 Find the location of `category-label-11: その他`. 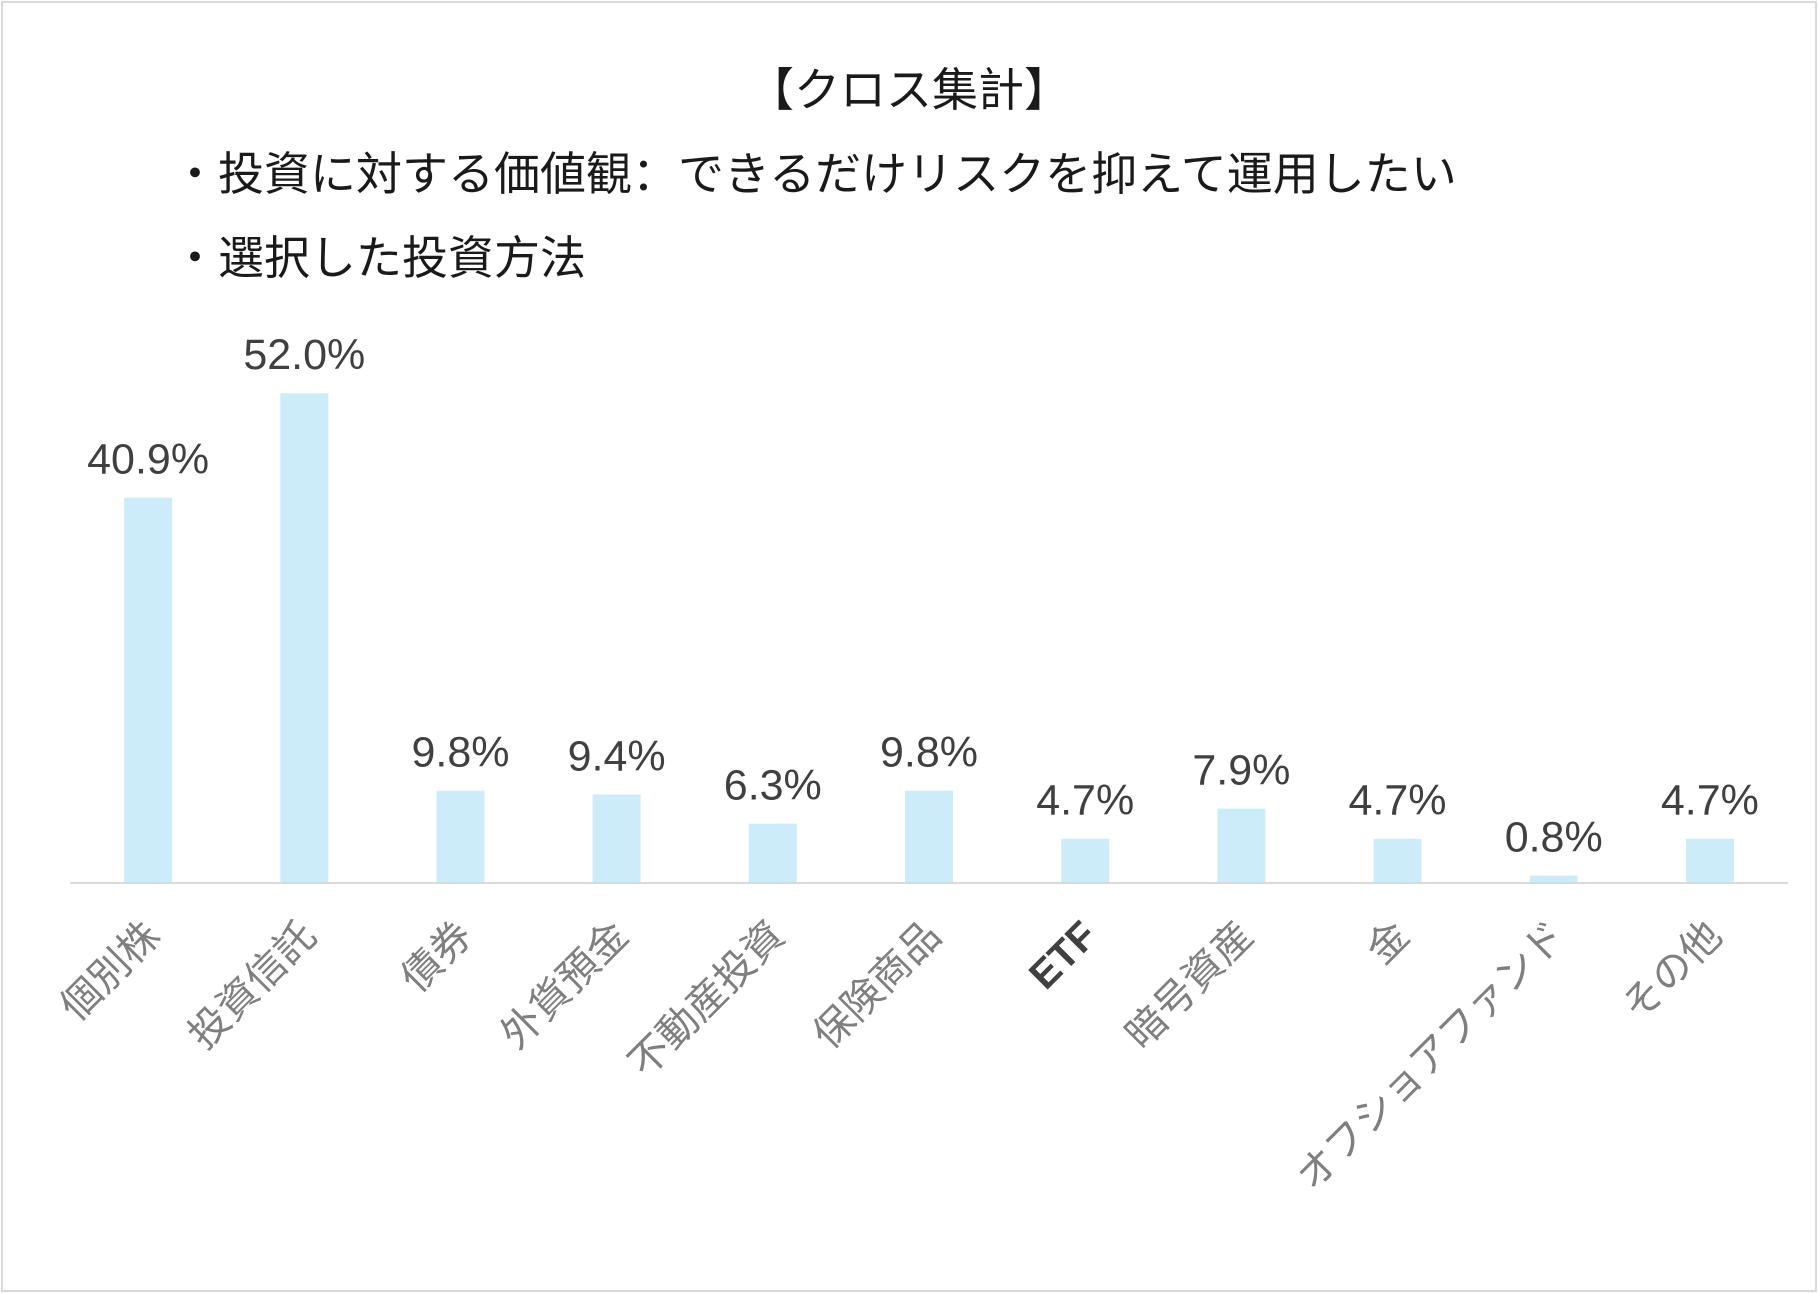

category-label-11: その他 is located at coordinates (1672, 971).